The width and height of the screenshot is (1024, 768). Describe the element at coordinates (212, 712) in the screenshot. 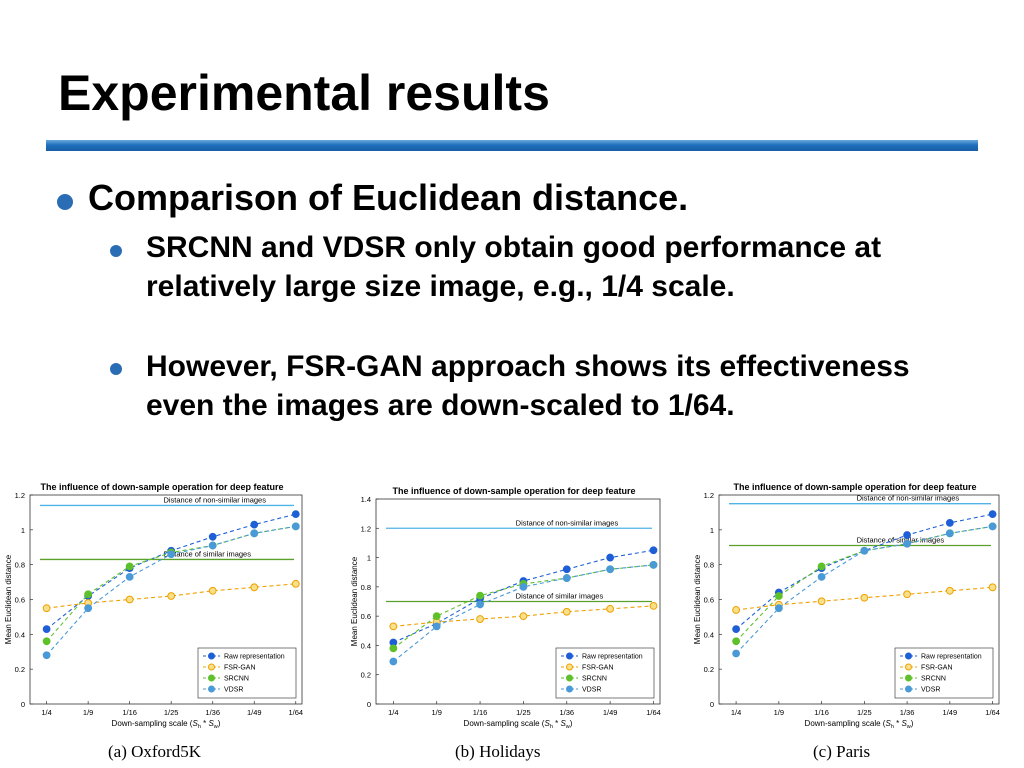

I see `x-tick-label: 1/36` at that location.